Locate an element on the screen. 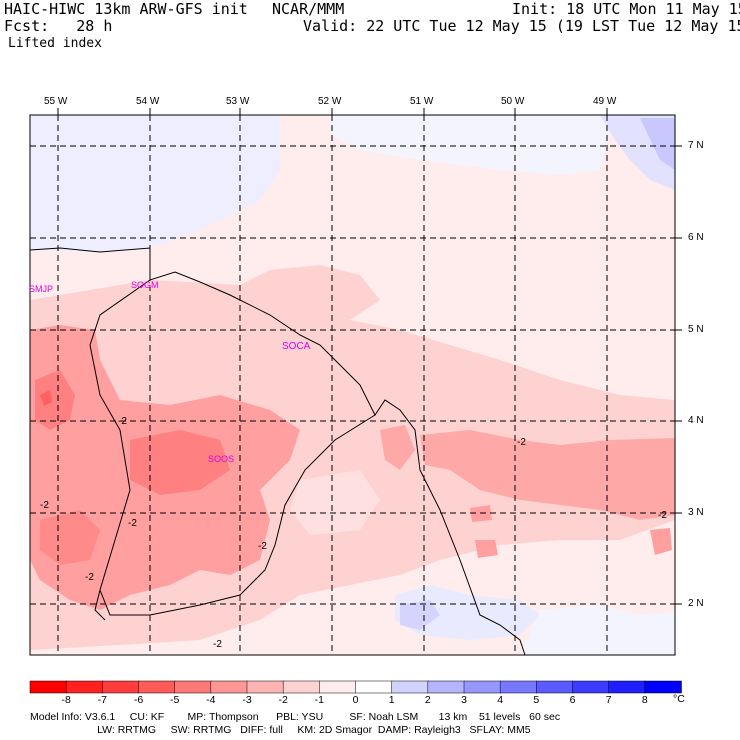  lon-label-52w: 52 W is located at coordinates (330, 101).